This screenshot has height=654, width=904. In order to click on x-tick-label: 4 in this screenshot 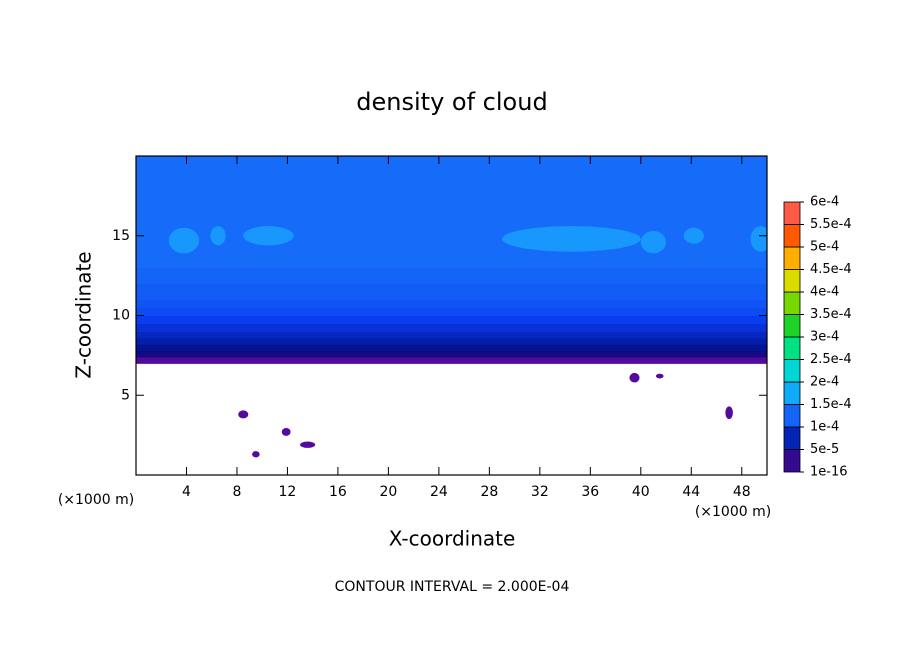, I will do `click(186, 492)`.